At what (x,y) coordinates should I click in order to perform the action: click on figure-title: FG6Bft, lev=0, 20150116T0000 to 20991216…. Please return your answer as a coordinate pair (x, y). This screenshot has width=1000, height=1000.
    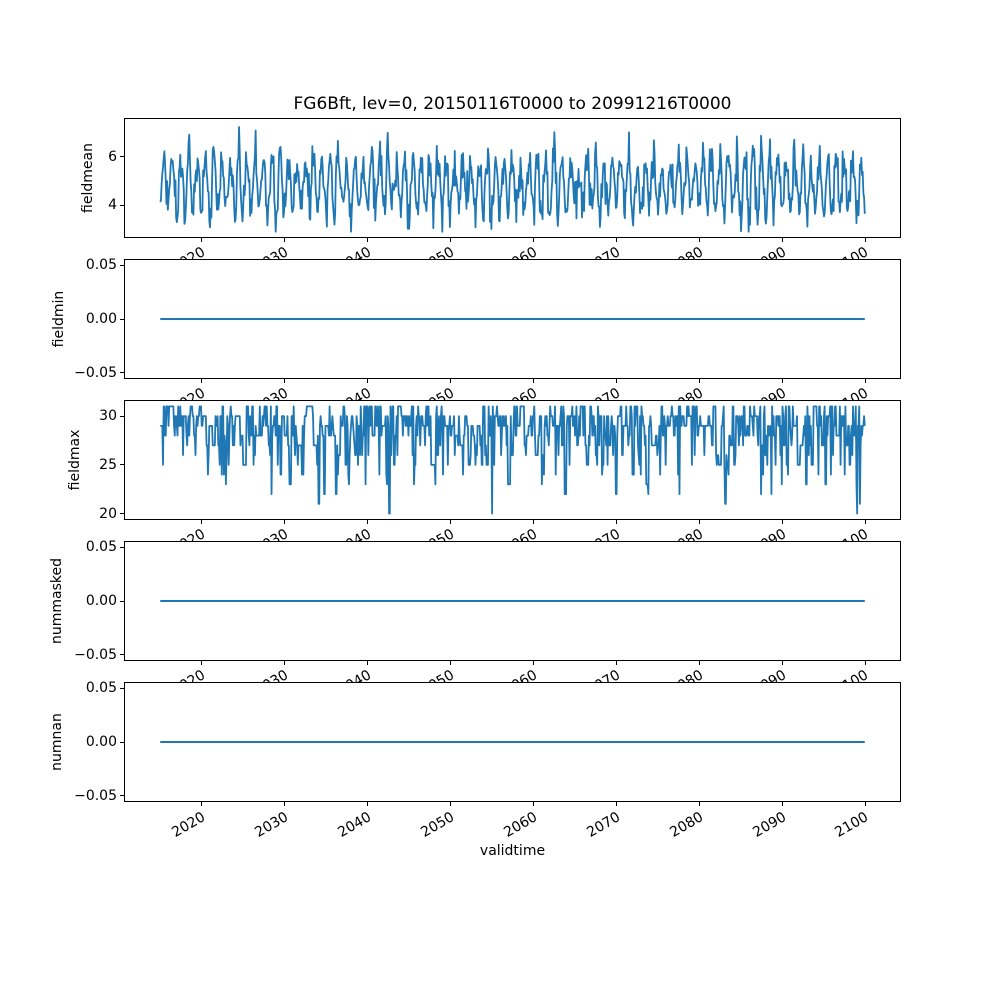
    Looking at the image, I should click on (512, 104).